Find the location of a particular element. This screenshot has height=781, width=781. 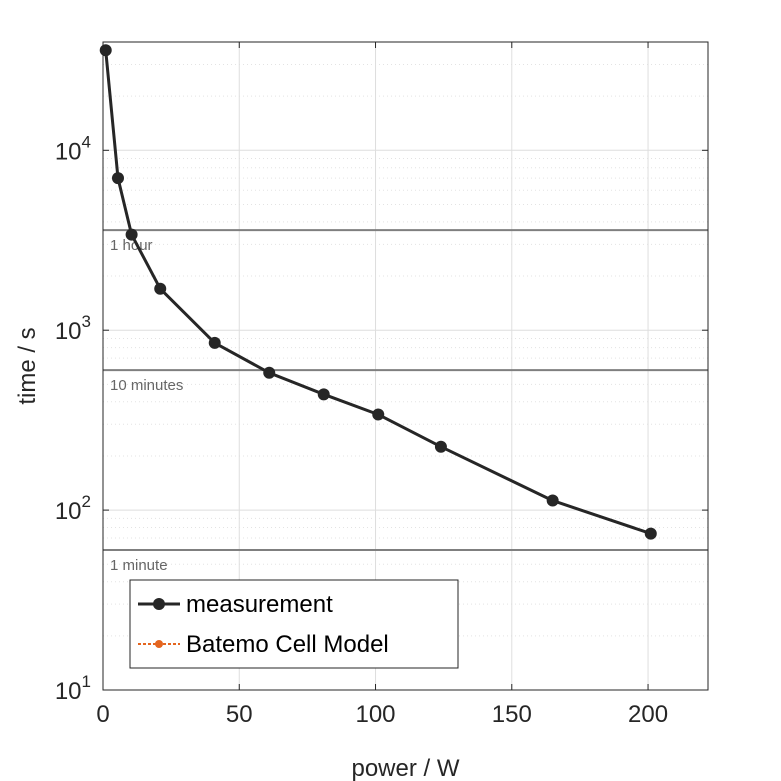

x-axis-label: power / W is located at coordinates (405, 768).